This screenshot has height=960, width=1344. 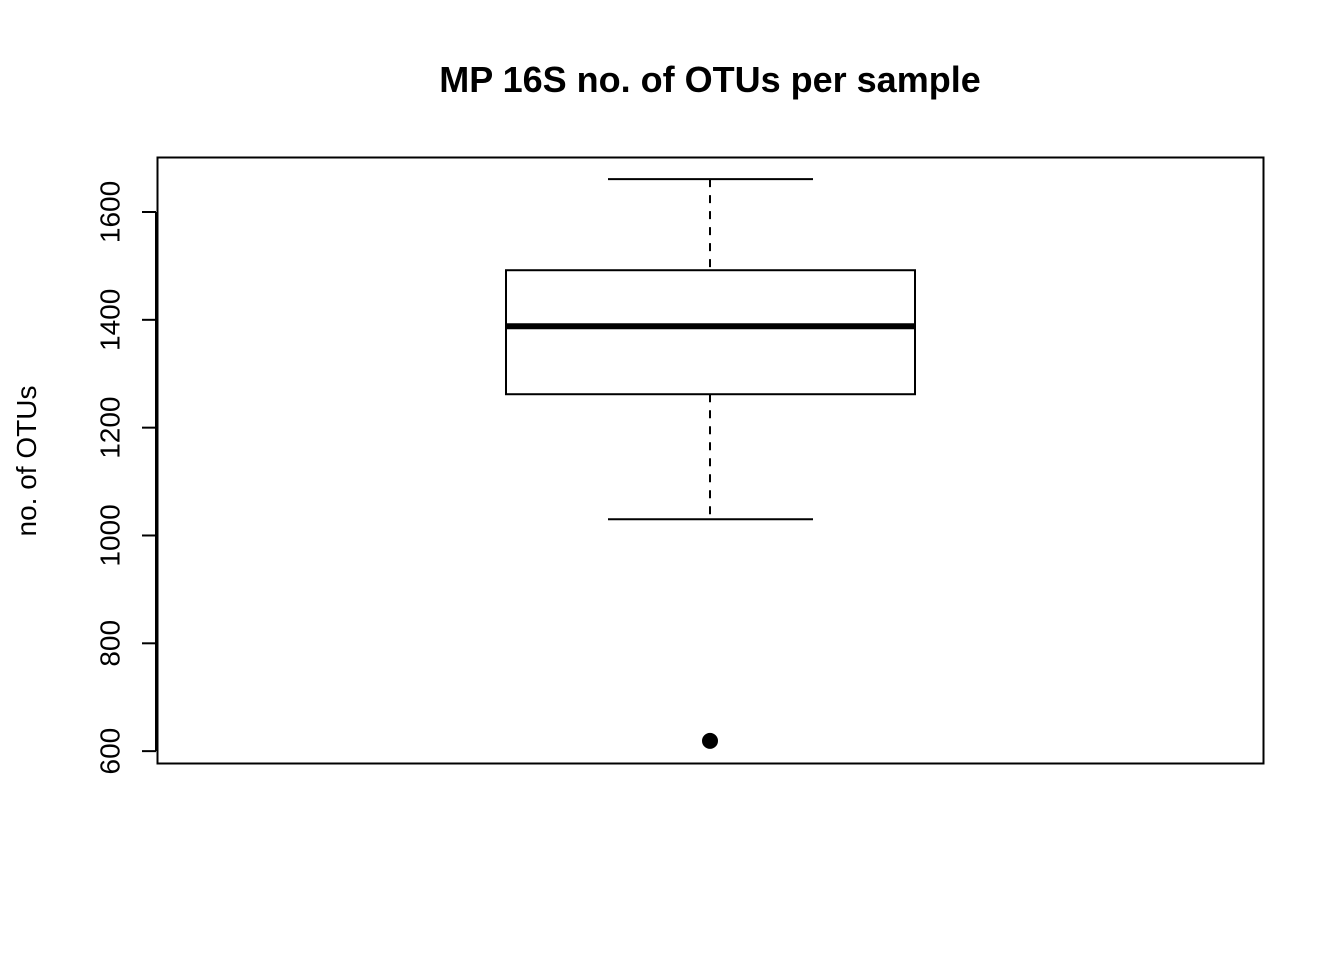 What do you see at coordinates (109, 535) in the screenshot?
I see `y-tick-label: 1000` at bounding box center [109, 535].